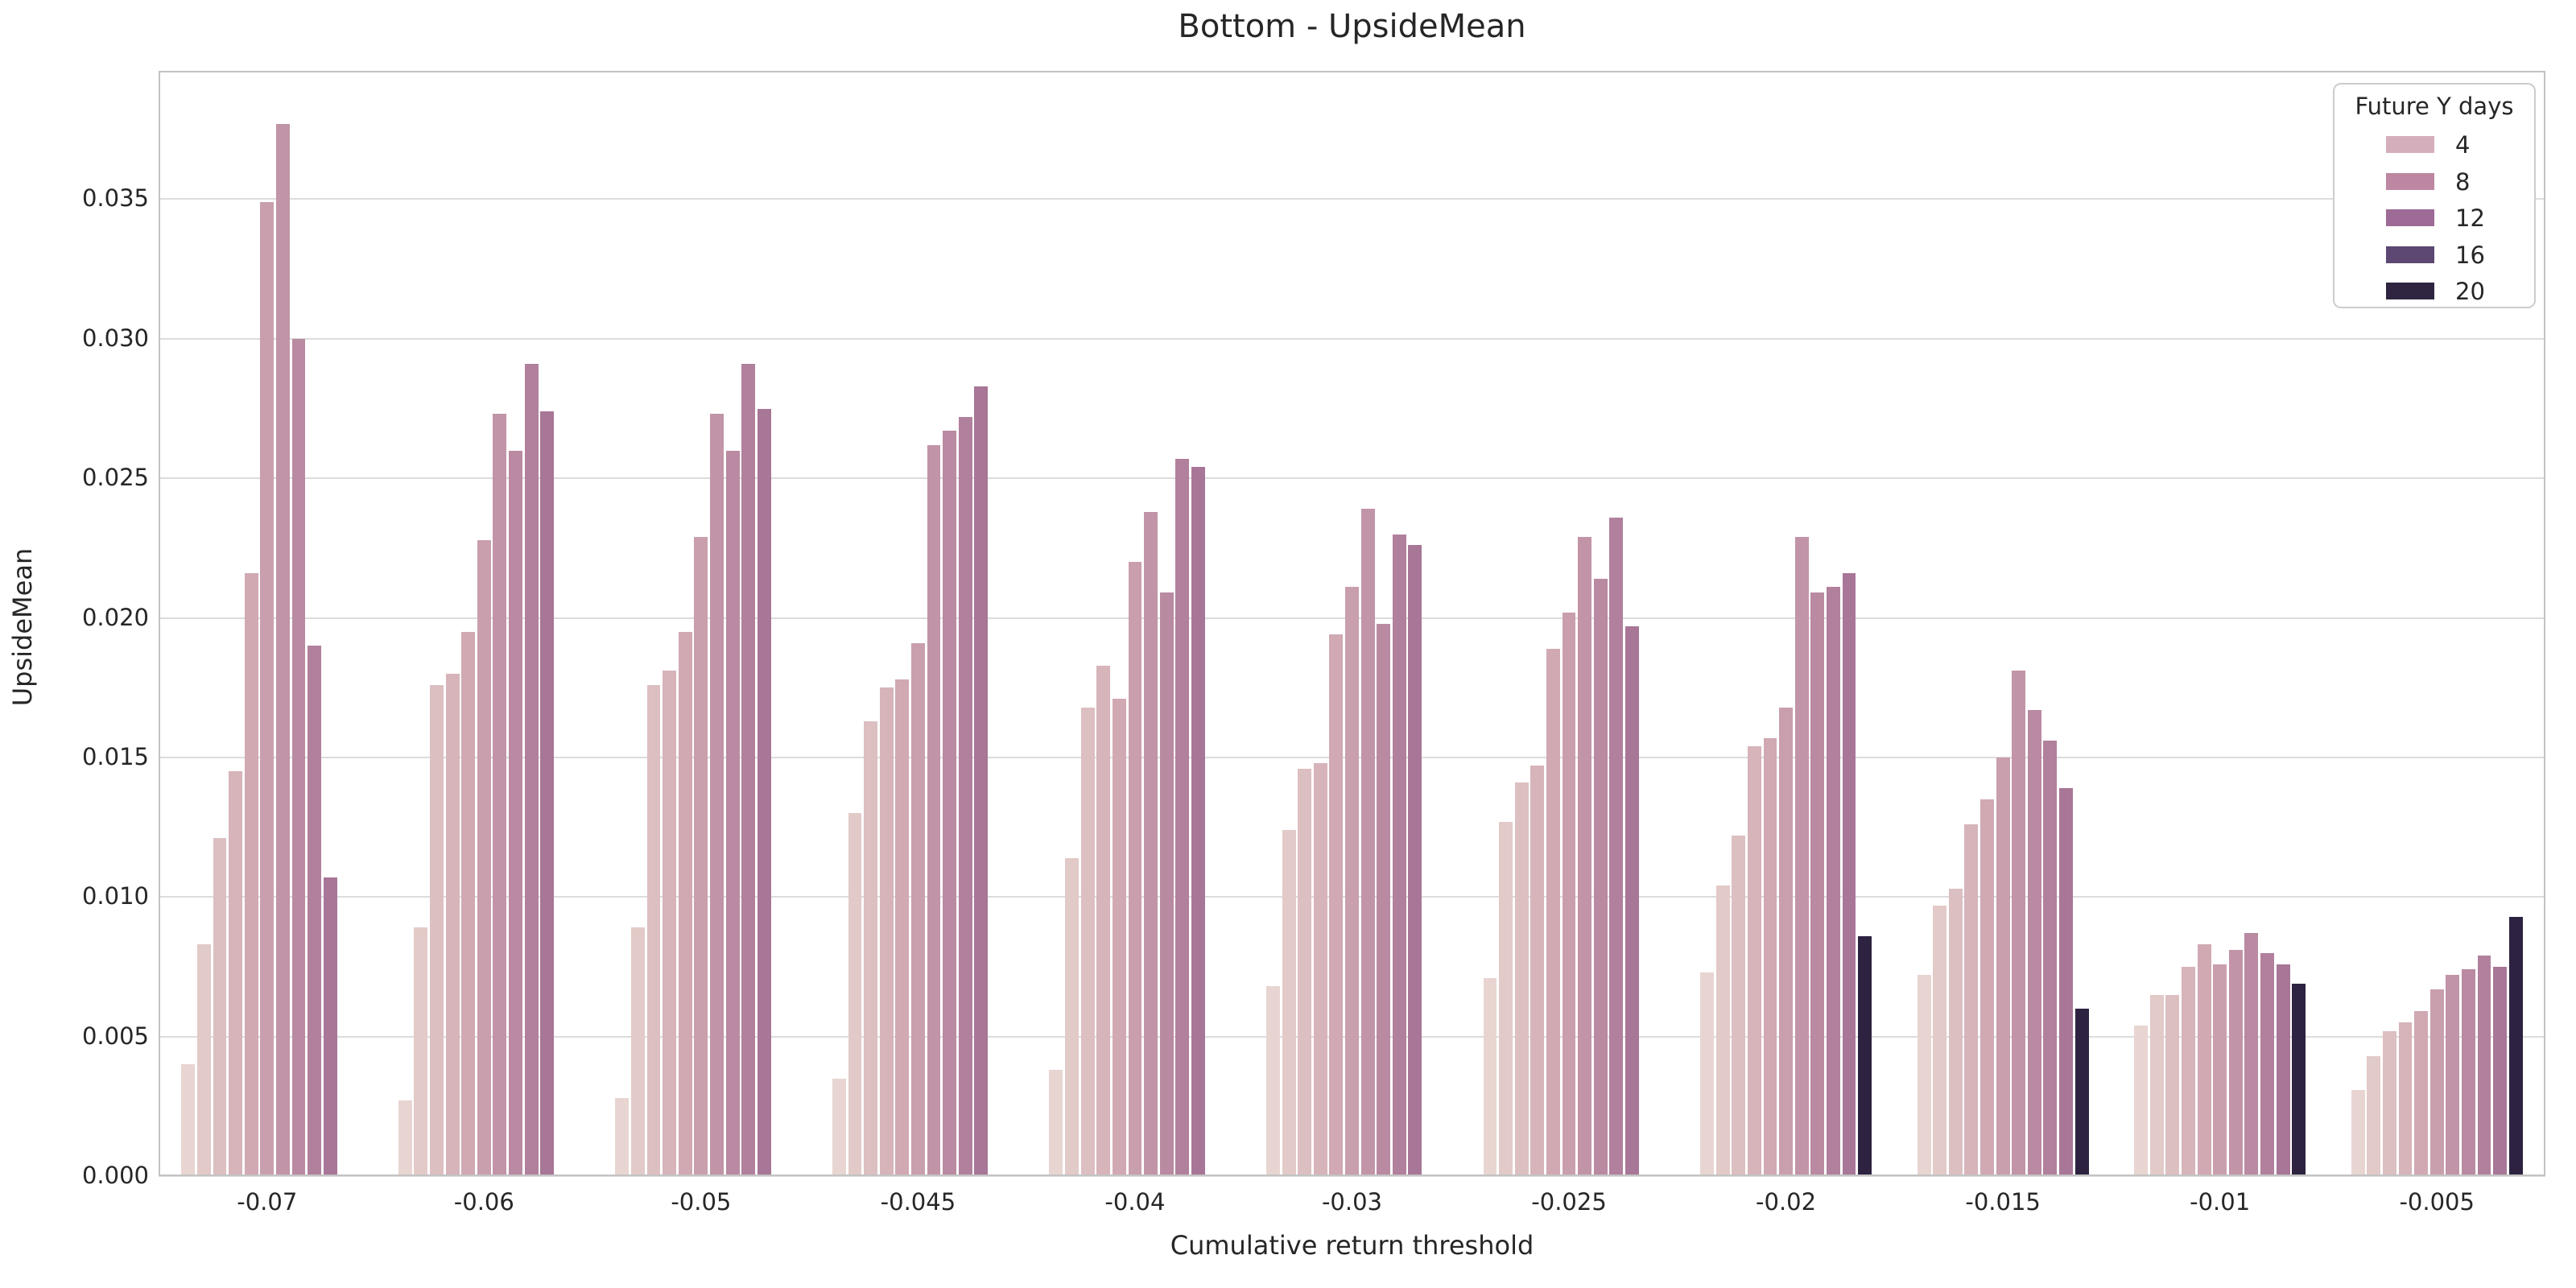  Describe the element at coordinates (1135, 1202) in the screenshot. I see `x-tick-label: -0.04` at that location.